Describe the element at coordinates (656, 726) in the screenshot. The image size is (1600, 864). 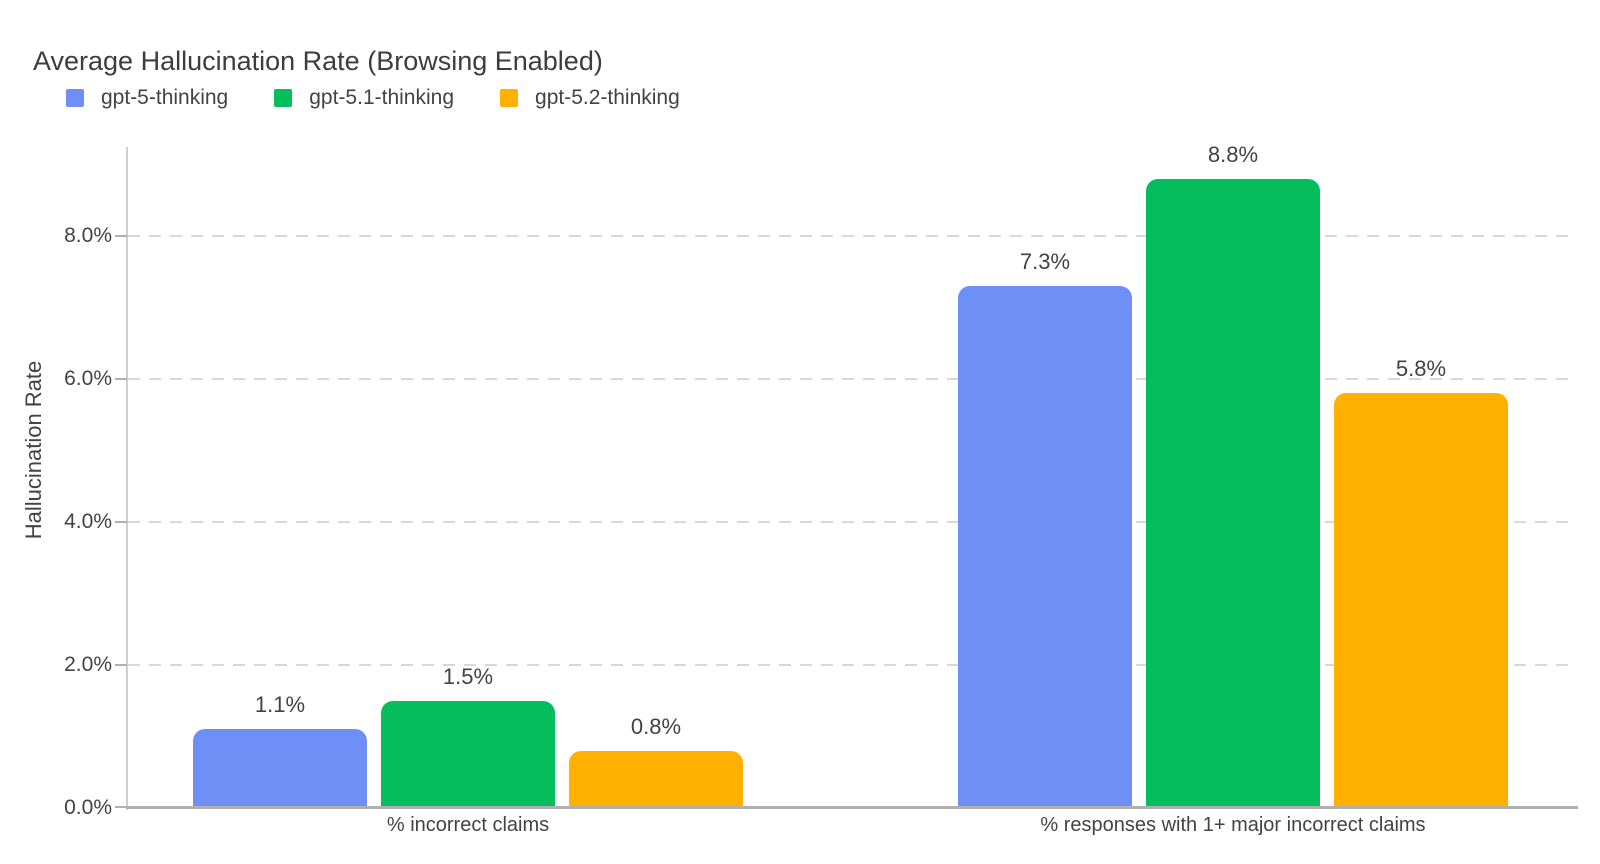
I see `bar-value-label: 0.8%` at that location.